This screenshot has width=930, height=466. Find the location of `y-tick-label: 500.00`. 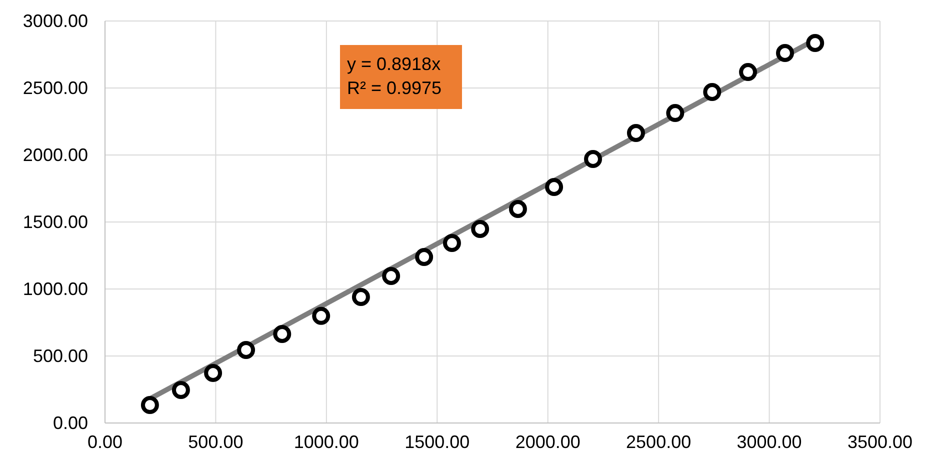

y-tick-label: 500.00 is located at coordinates (60, 356).